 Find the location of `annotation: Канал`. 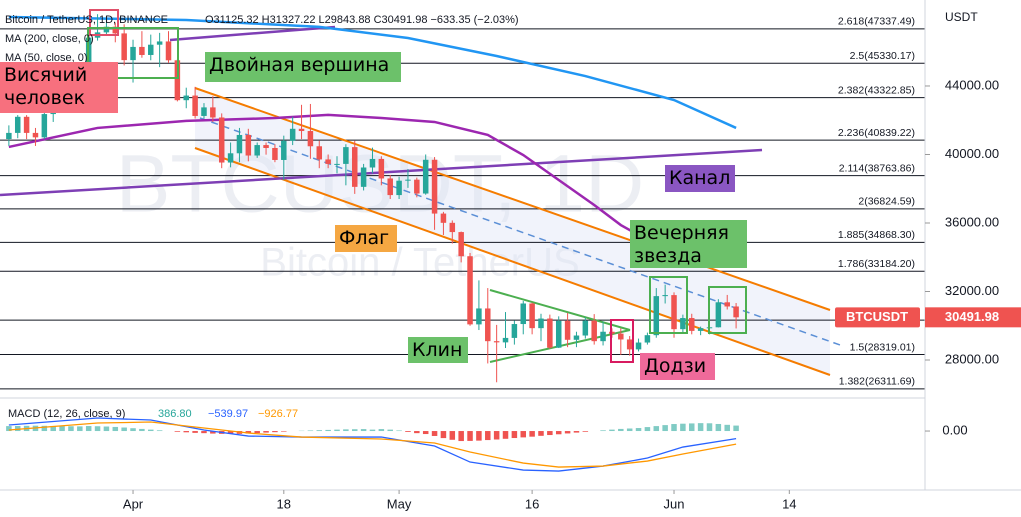

annotation: Канал is located at coordinates (700, 178).